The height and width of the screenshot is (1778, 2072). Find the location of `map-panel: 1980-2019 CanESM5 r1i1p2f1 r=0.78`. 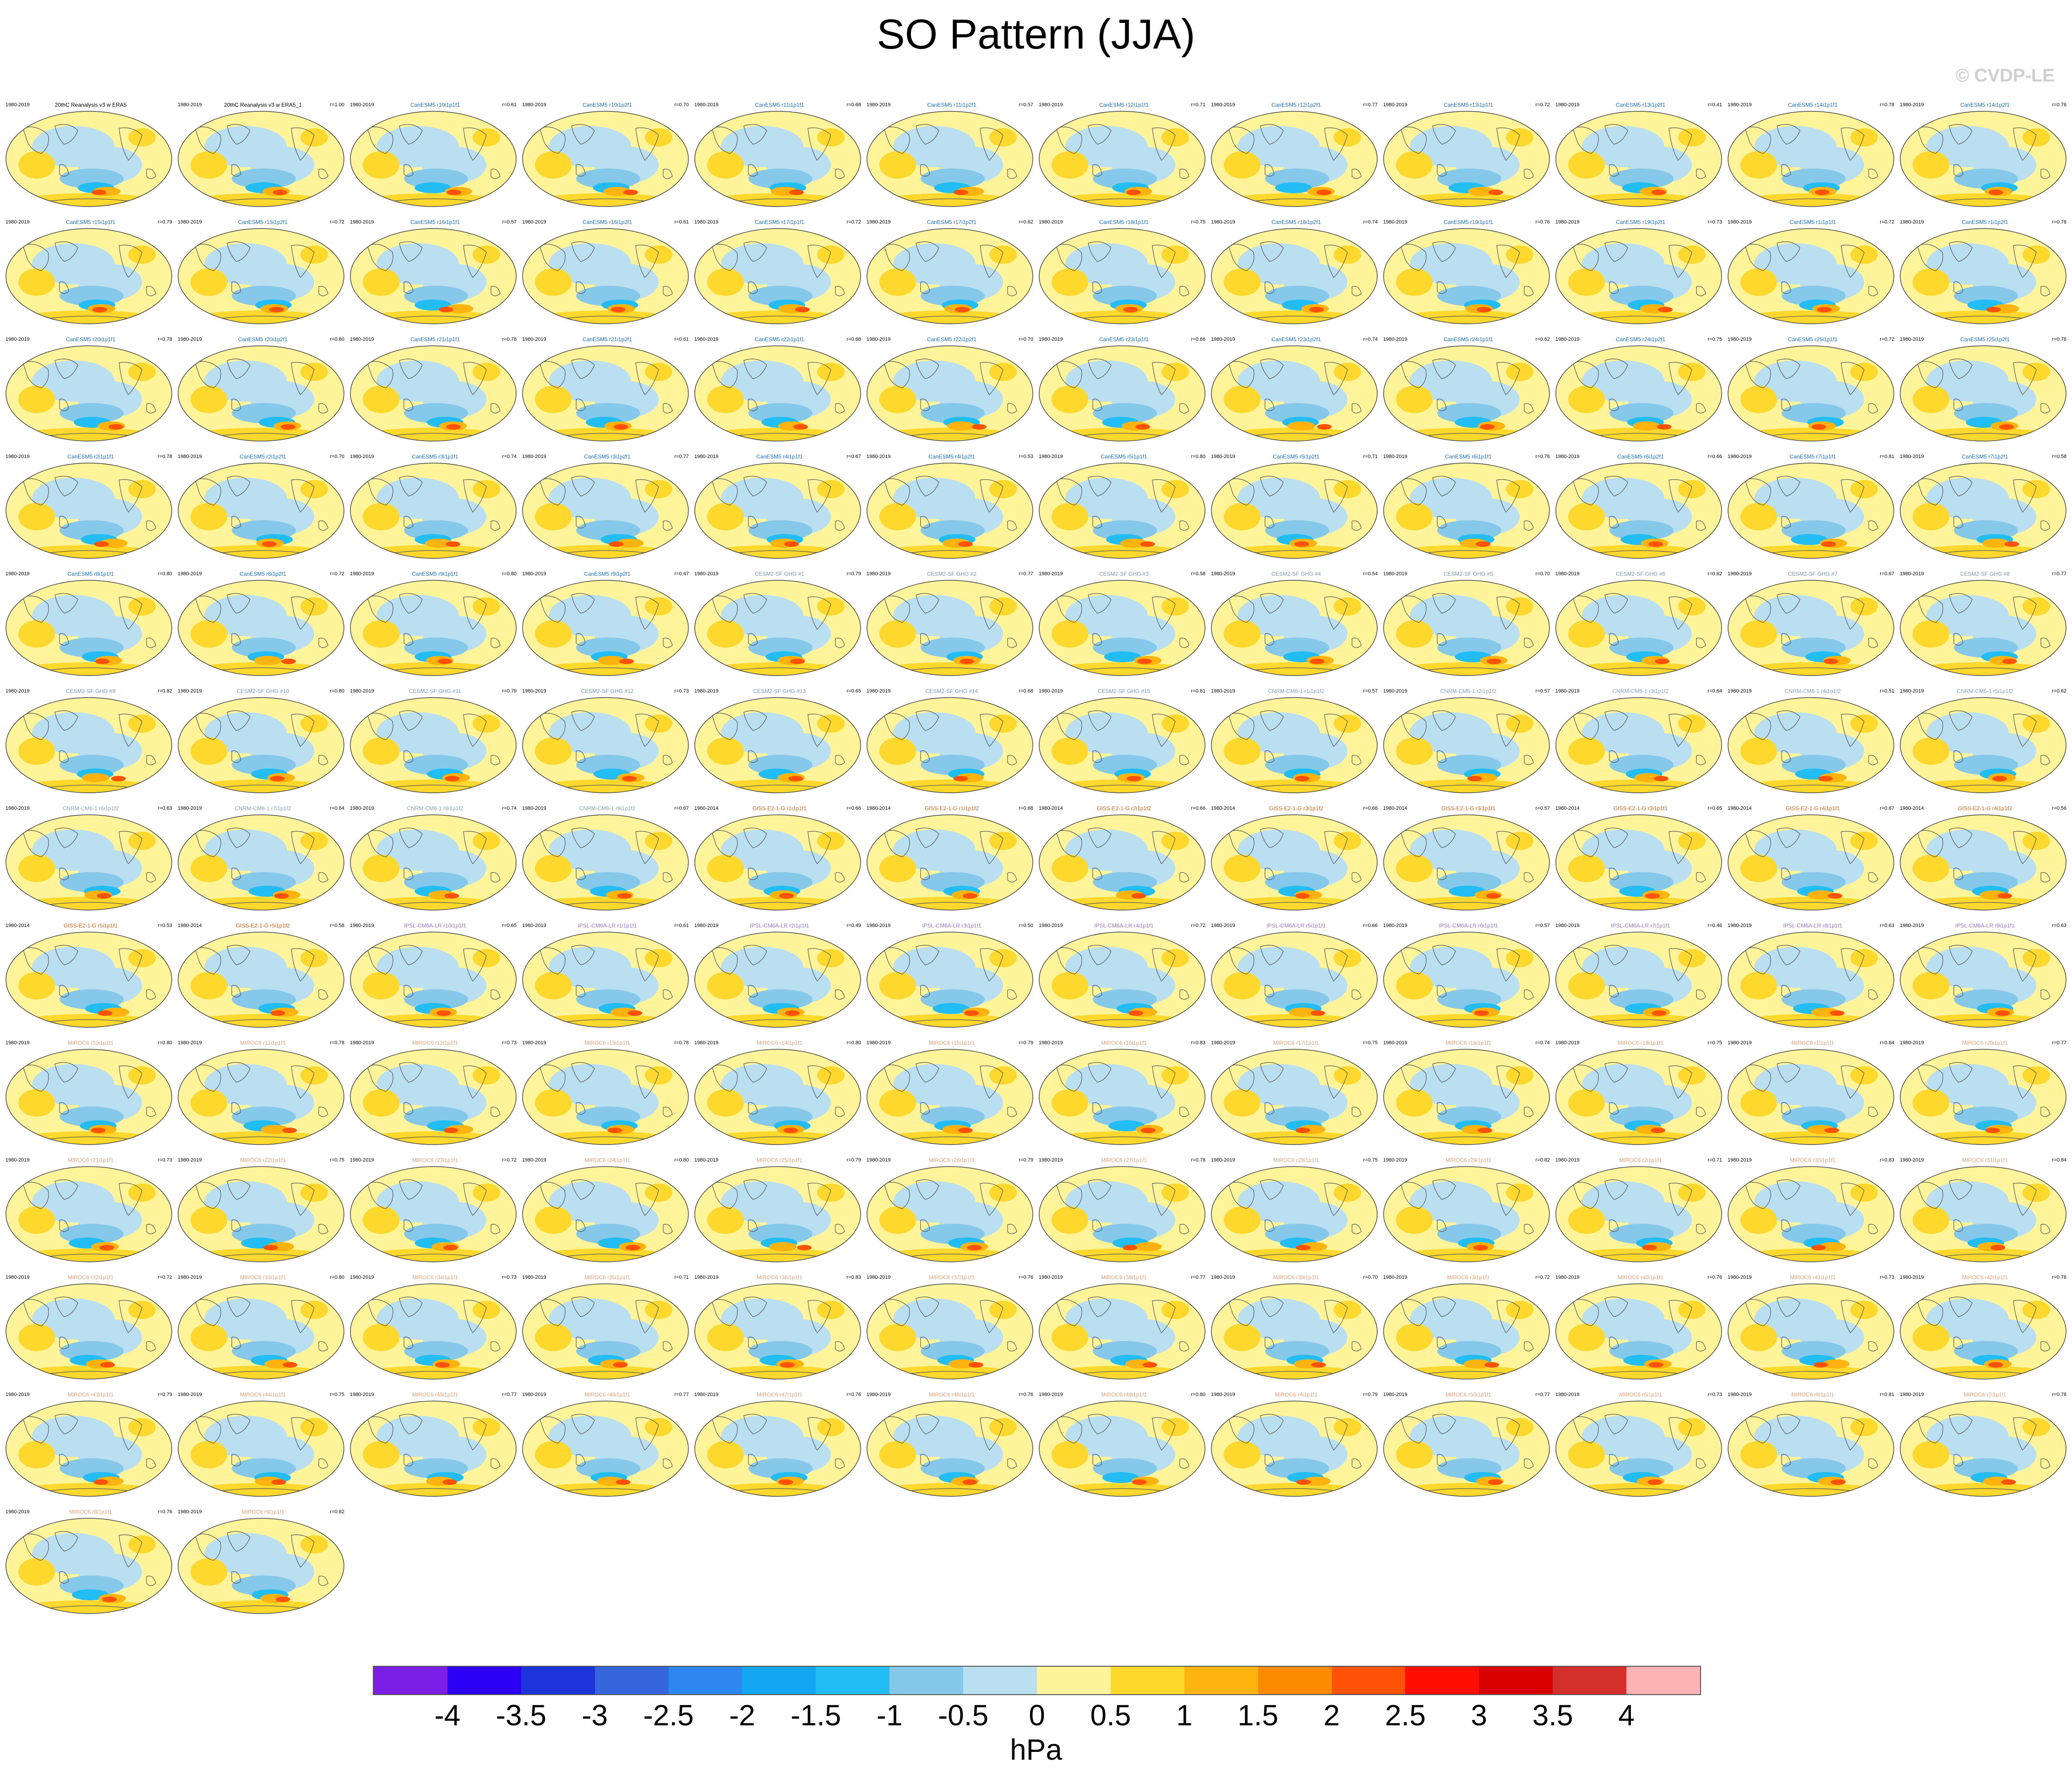

map-panel: 1980-2019 CanESM5 r1i1p2f1 r=0.78 is located at coordinates (1983, 272).